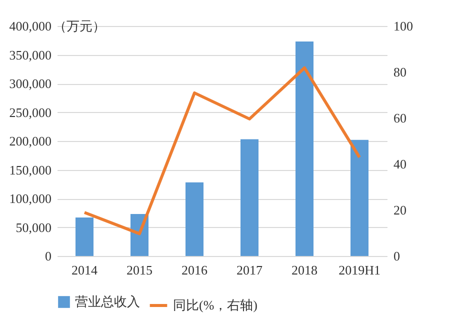  Describe the element at coordinates (195, 270) in the screenshot. I see `x-tick-label: 2016` at that location.